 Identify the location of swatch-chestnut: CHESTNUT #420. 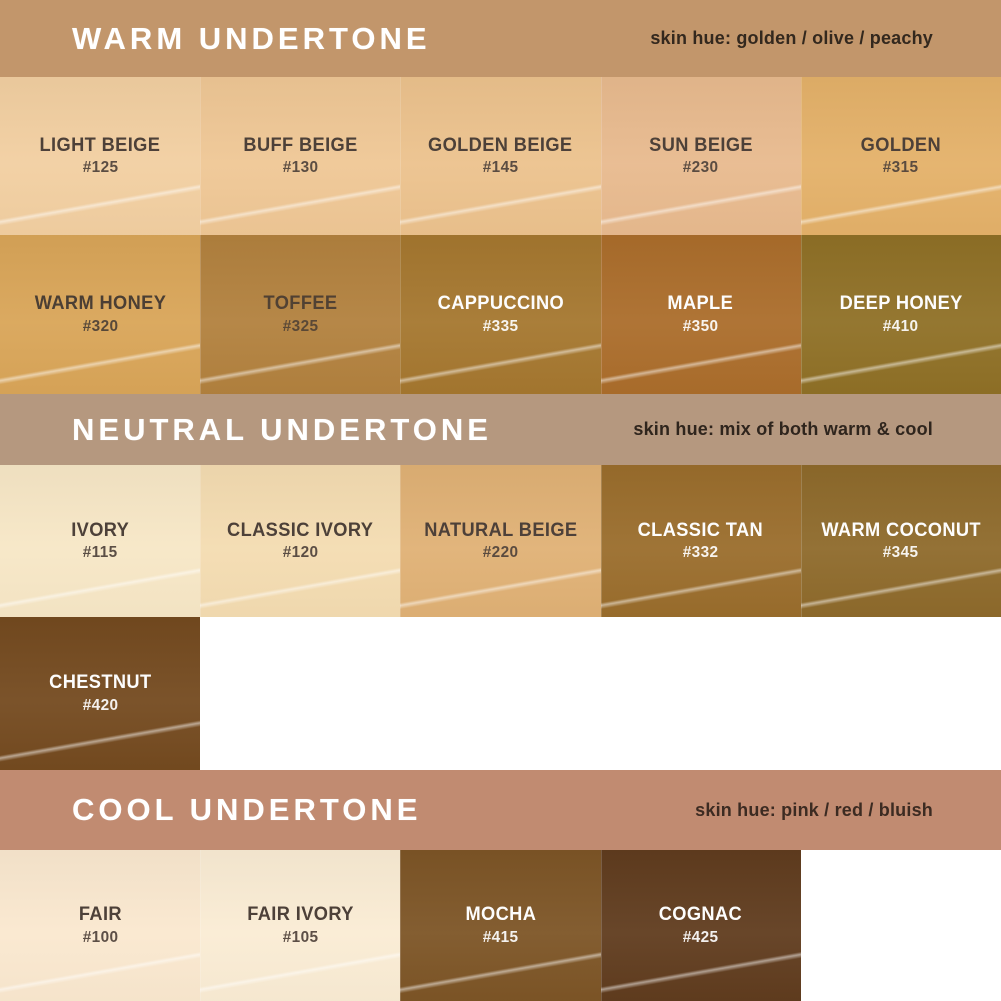
(100, 693).